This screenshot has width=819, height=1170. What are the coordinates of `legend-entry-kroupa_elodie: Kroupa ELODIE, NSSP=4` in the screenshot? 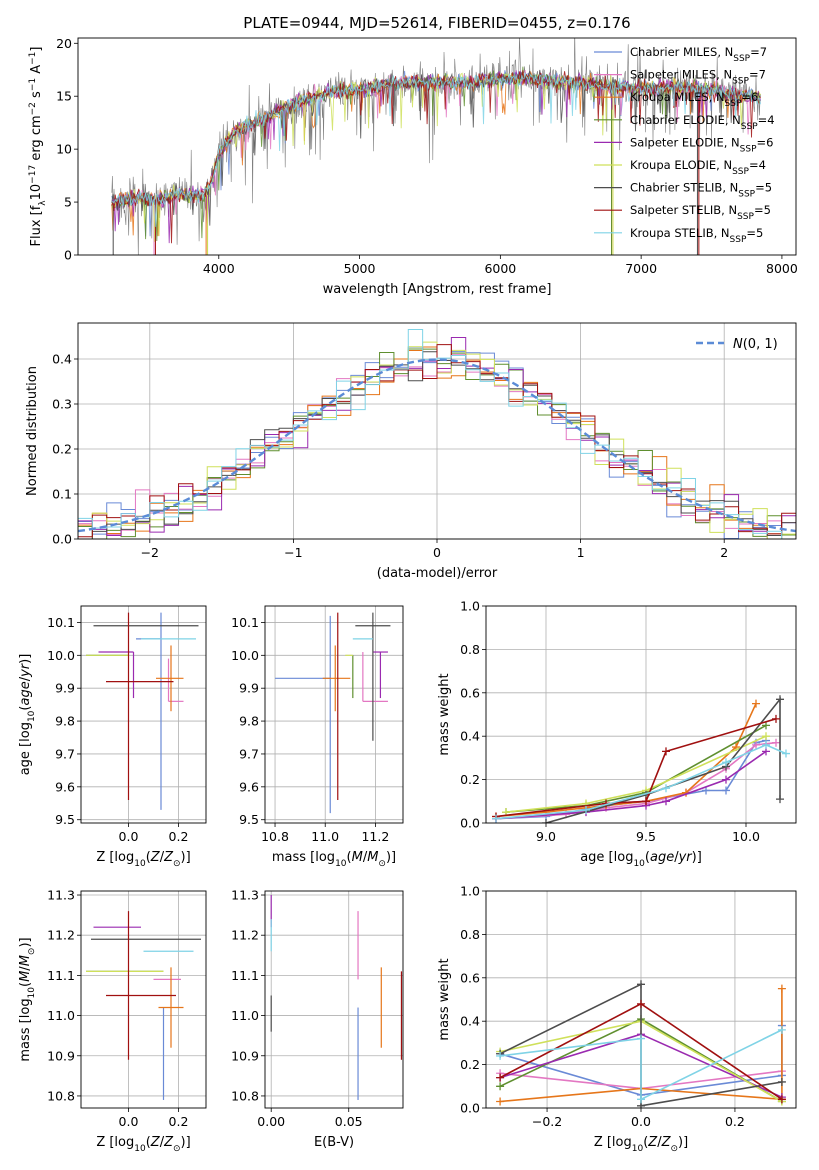 It's located at (698, 167).